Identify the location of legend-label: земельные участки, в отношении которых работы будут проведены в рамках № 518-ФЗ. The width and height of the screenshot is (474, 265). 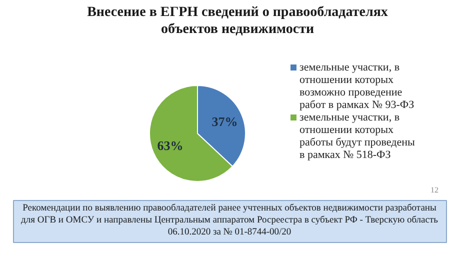
(358, 136).